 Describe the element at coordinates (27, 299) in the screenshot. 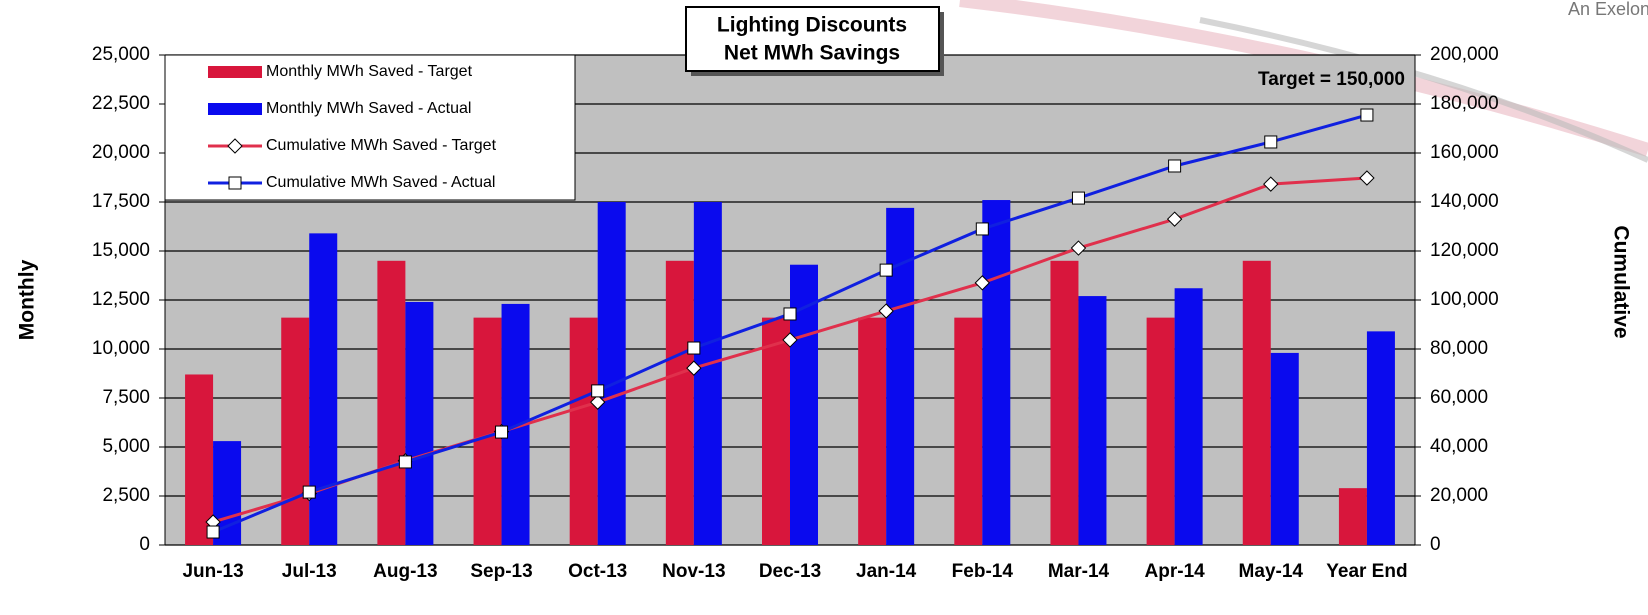

I see `y-axis-label: Monthly` at that location.